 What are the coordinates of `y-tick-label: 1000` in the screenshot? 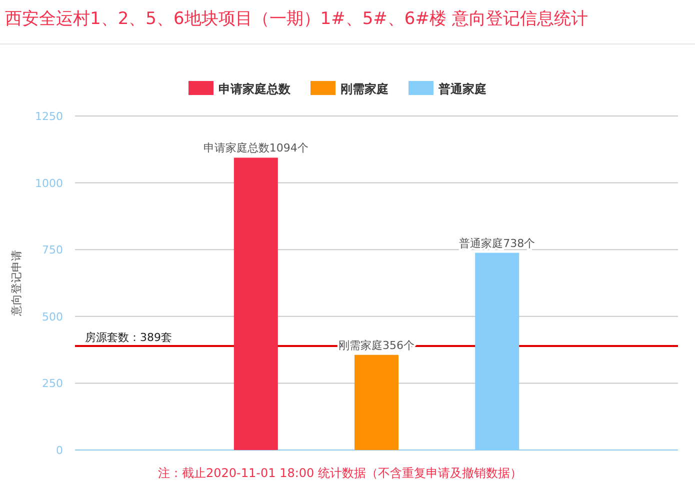 It's located at (49, 183).